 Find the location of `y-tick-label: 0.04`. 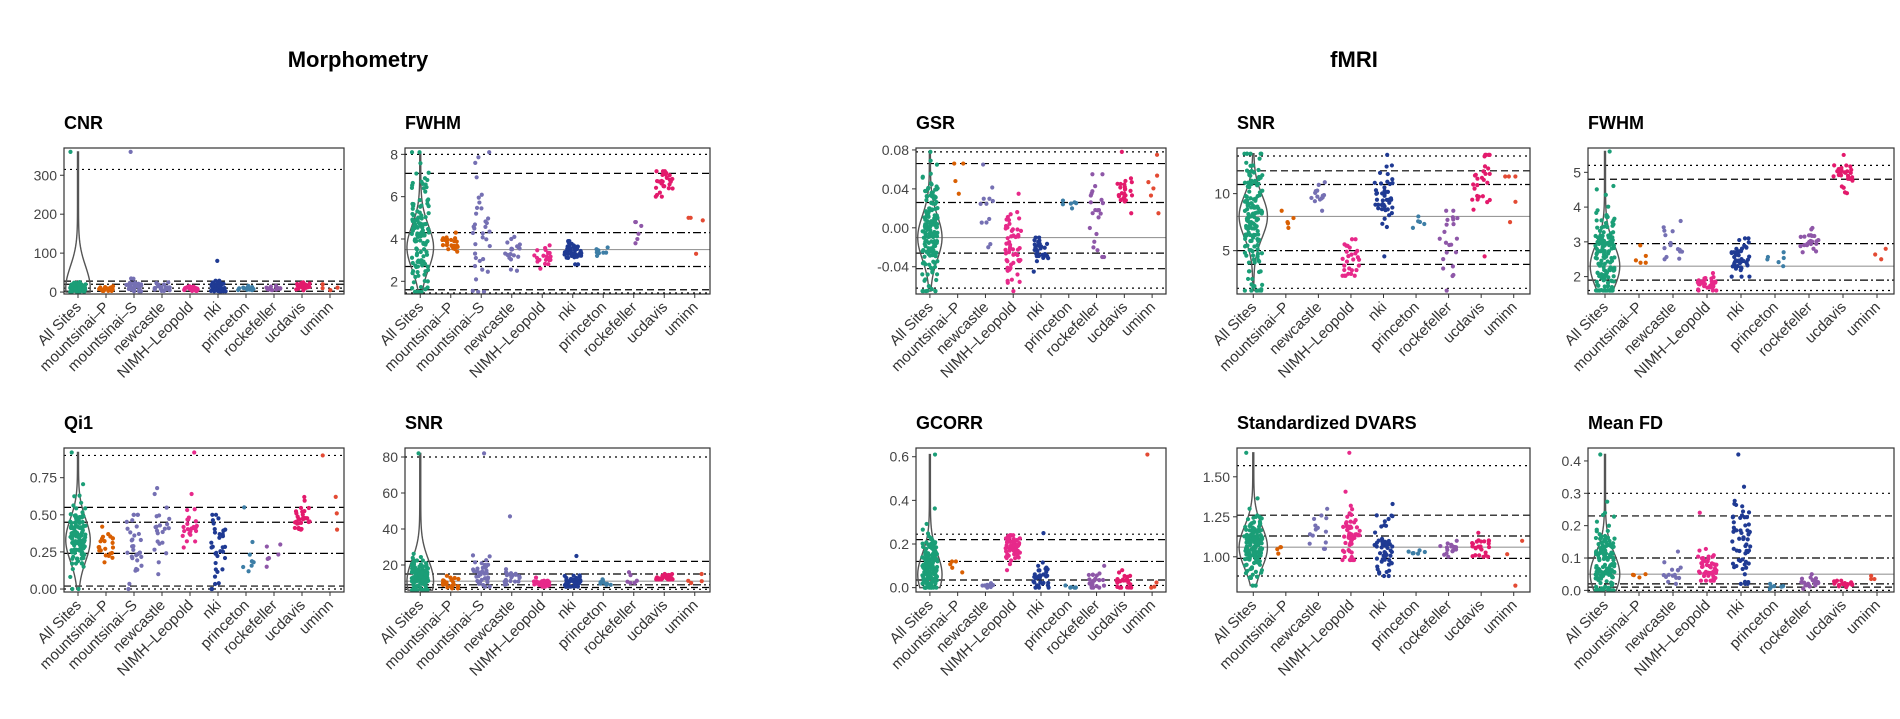

y-tick-label: 0.04 is located at coordinates (895, 189).